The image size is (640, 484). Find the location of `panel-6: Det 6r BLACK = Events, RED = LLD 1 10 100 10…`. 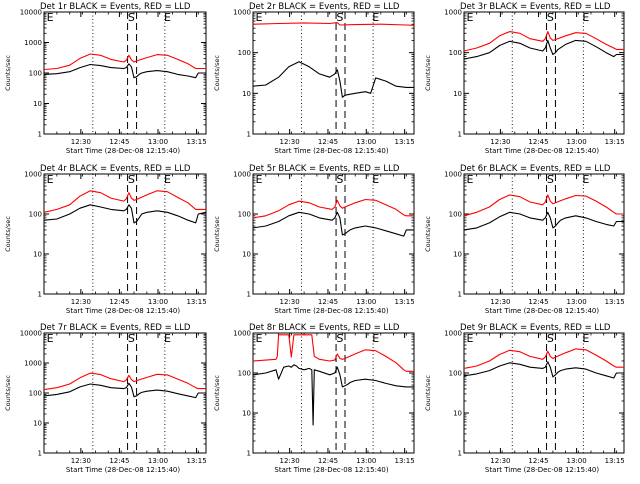

panel-6: Det 6r BLACK = Events, RED = LLD 1 10 100 10… is located at coordinates (524, 239).